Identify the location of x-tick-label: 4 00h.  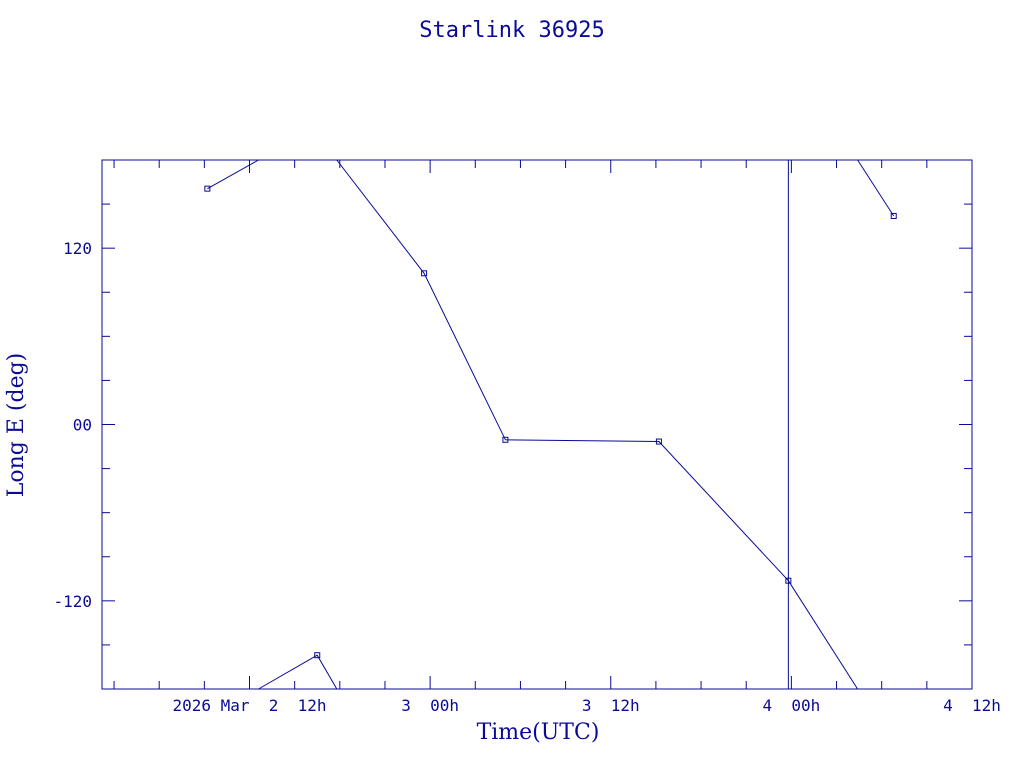
(791, 705).